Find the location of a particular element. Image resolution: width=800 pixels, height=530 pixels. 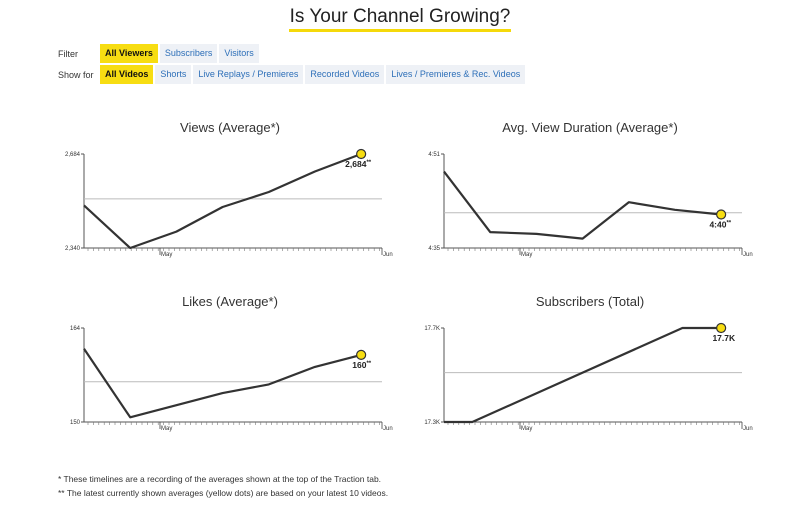

duration-chart: 4:51 4:35 May Jun 4:40** is located at coordinates (590, 205).